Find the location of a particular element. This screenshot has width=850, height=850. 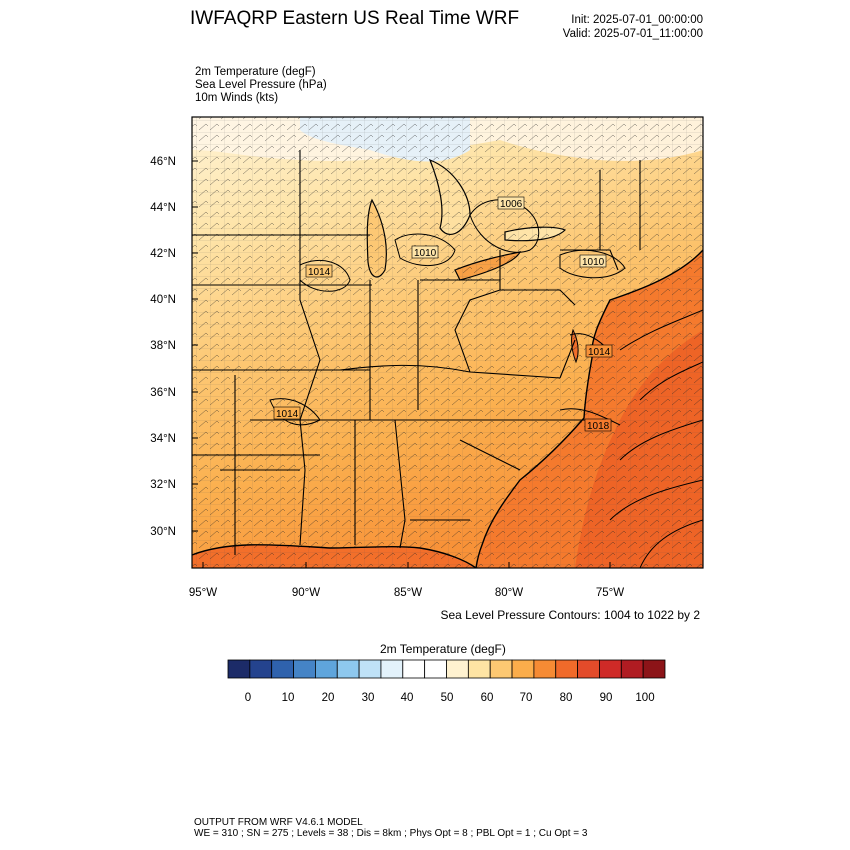

lon-label: 95°W is located at coordinates (203, 593).